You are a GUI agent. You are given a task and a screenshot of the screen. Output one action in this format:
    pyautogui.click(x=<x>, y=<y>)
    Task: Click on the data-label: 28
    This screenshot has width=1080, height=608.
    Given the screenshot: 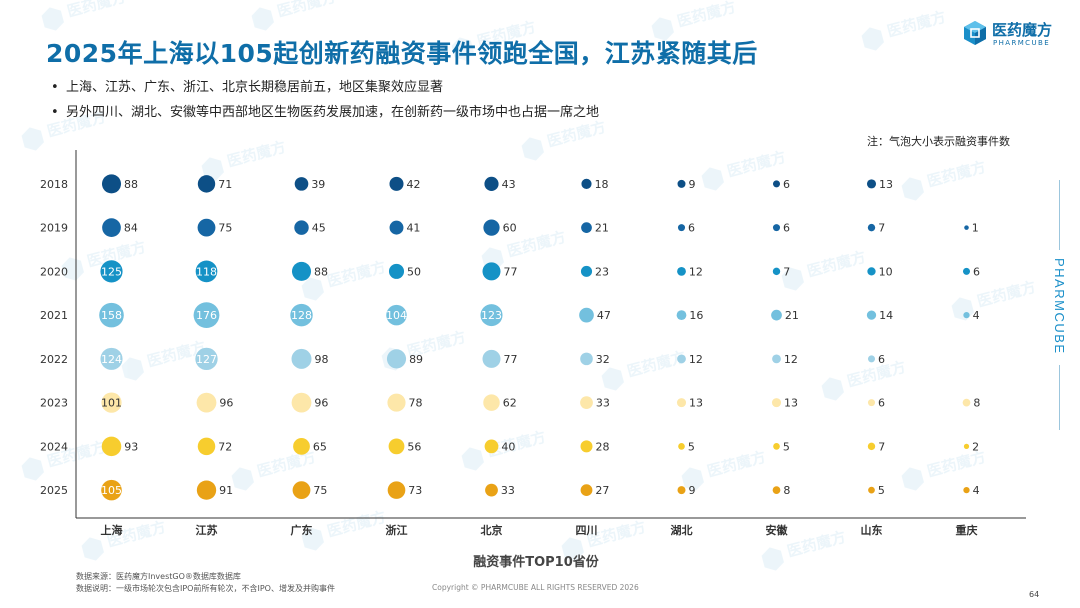 What is the action you would take?
    pyautogui.click(x=602, y=446)
    